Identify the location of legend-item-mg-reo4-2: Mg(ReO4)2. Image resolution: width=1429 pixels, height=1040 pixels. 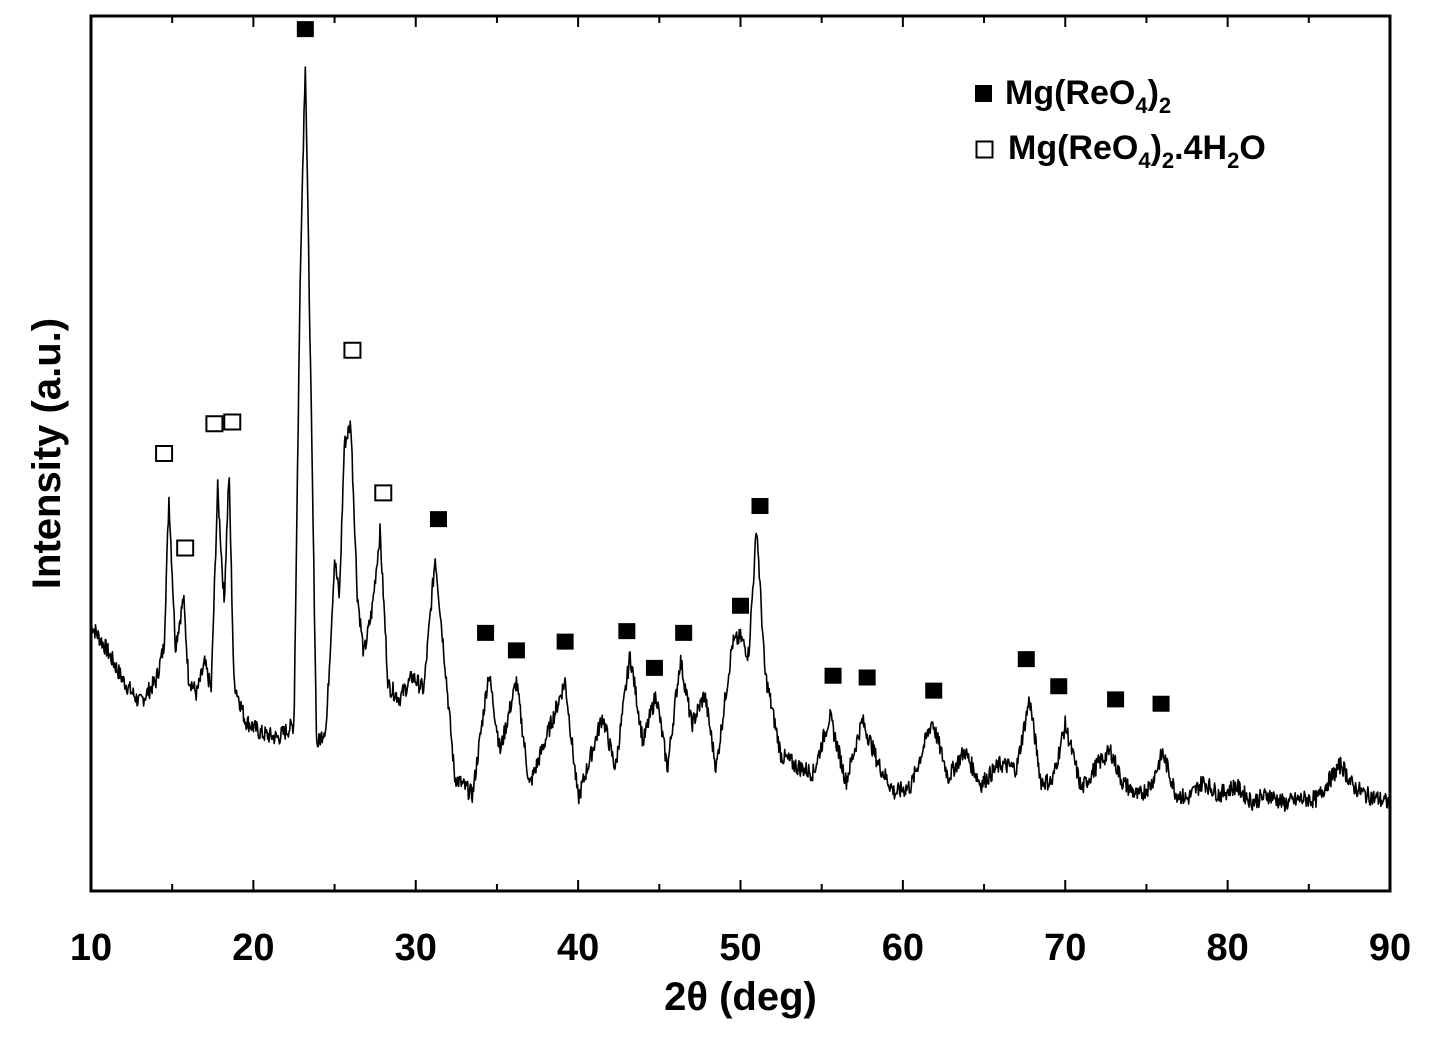
(1073, 96).